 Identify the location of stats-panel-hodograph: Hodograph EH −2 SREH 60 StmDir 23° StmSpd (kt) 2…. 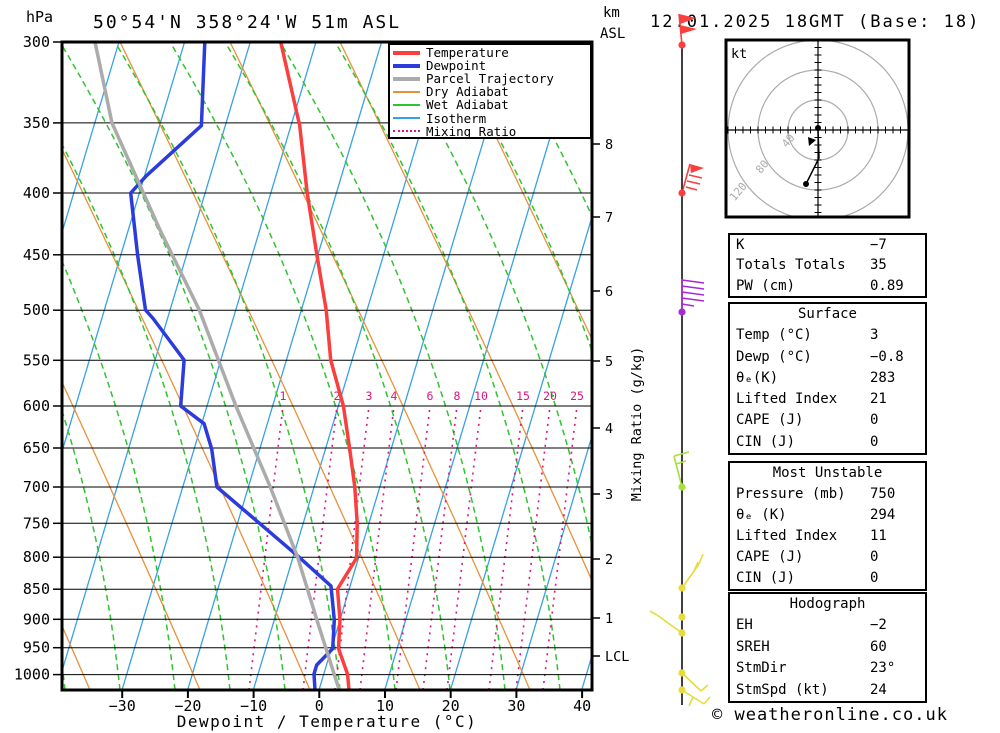
(827, 647).